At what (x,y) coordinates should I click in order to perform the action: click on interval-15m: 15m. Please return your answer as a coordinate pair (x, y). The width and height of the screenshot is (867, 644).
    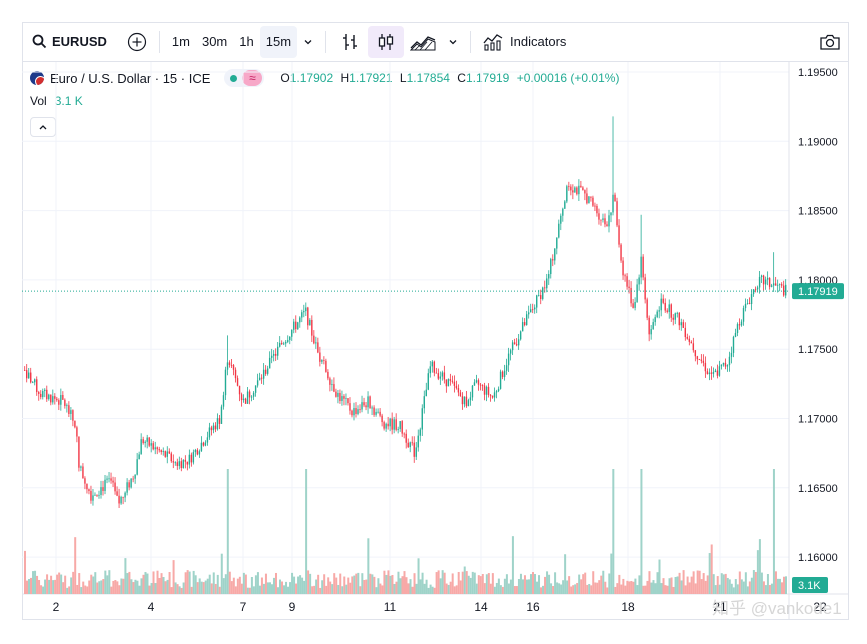
    Looking at the image, I should click on (278, 41).